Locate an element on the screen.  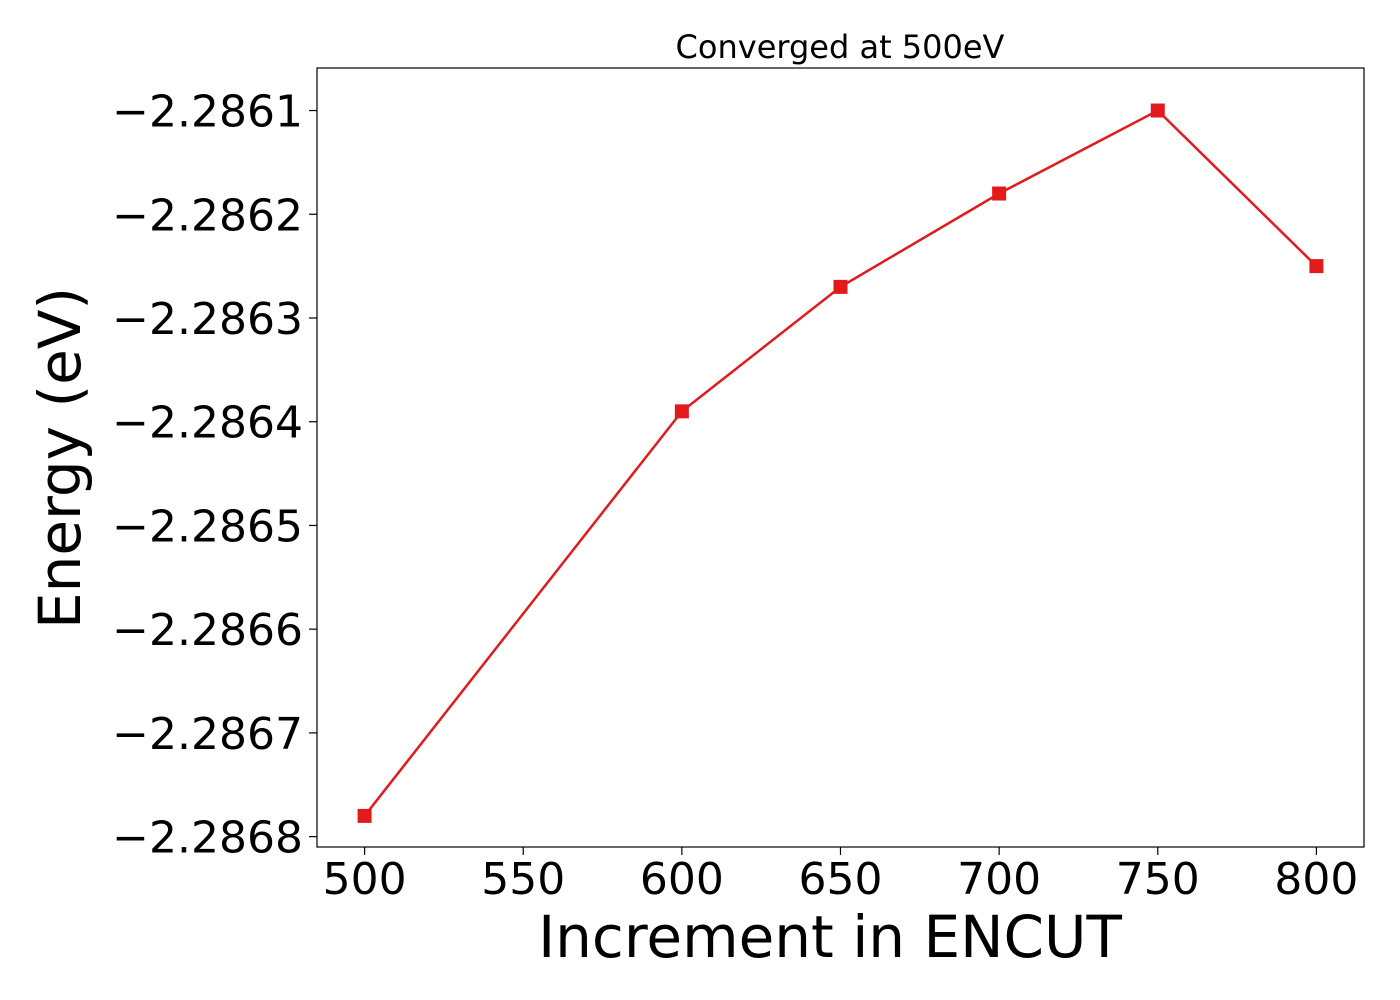
x-tick-label: 500 is located at coordinates (365, 879).